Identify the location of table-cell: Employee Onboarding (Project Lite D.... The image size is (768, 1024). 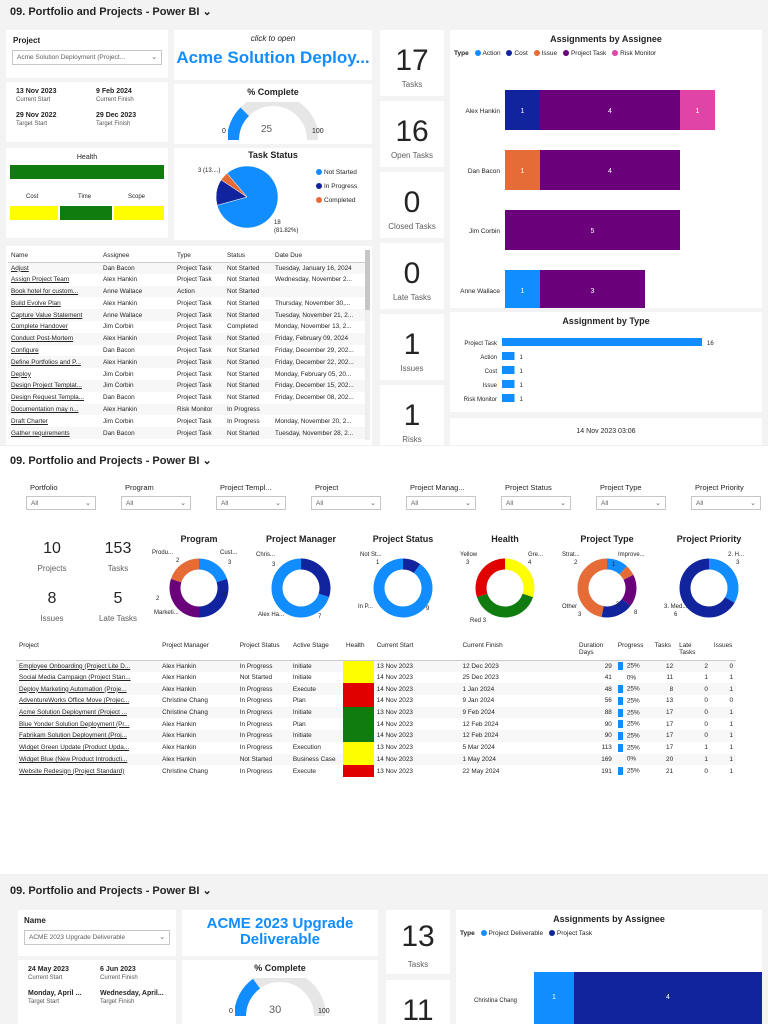
(75, 666).